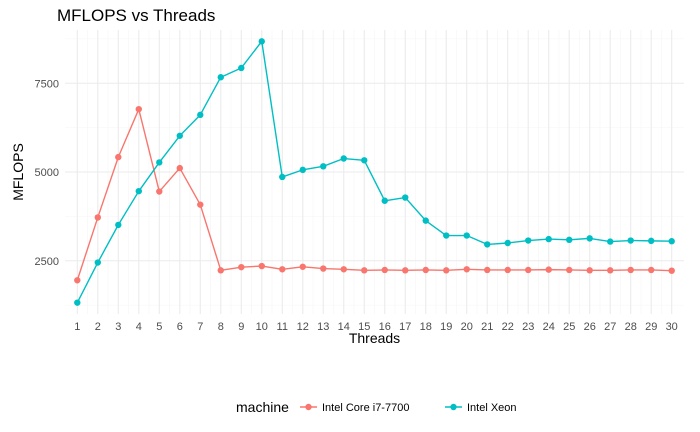 The height and width of the screenshot is (432, 700). What do you see at coordinates (118, 327) in the screenshot?
I see `x-tick-label: 3` at bounding box center [118, 327].